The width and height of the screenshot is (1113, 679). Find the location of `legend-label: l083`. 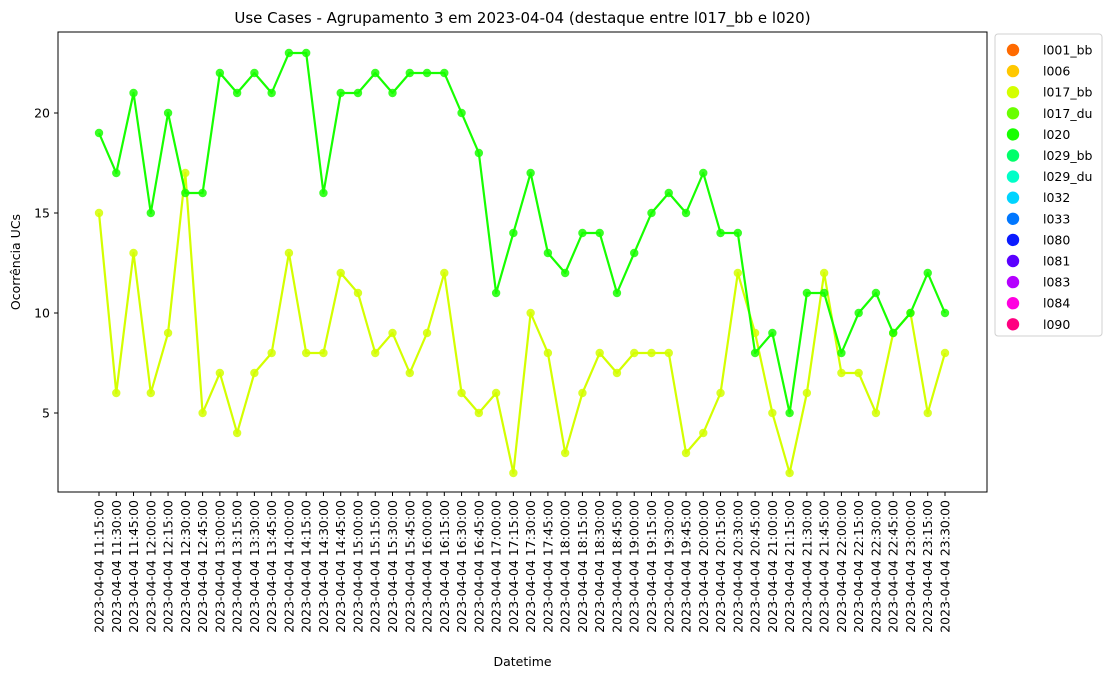

legend-label: l083 is located at coordinates (1056, 282).